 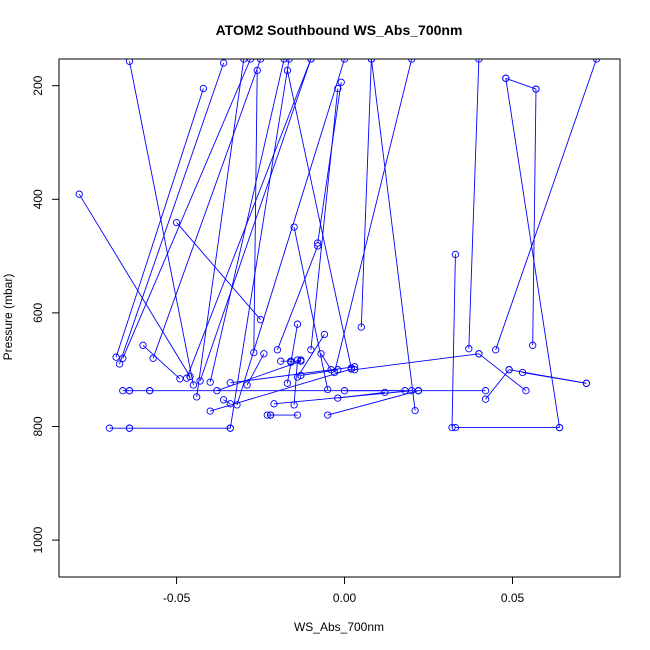 I want to click on y-tick-label: 600, so click(x=38, y=313).